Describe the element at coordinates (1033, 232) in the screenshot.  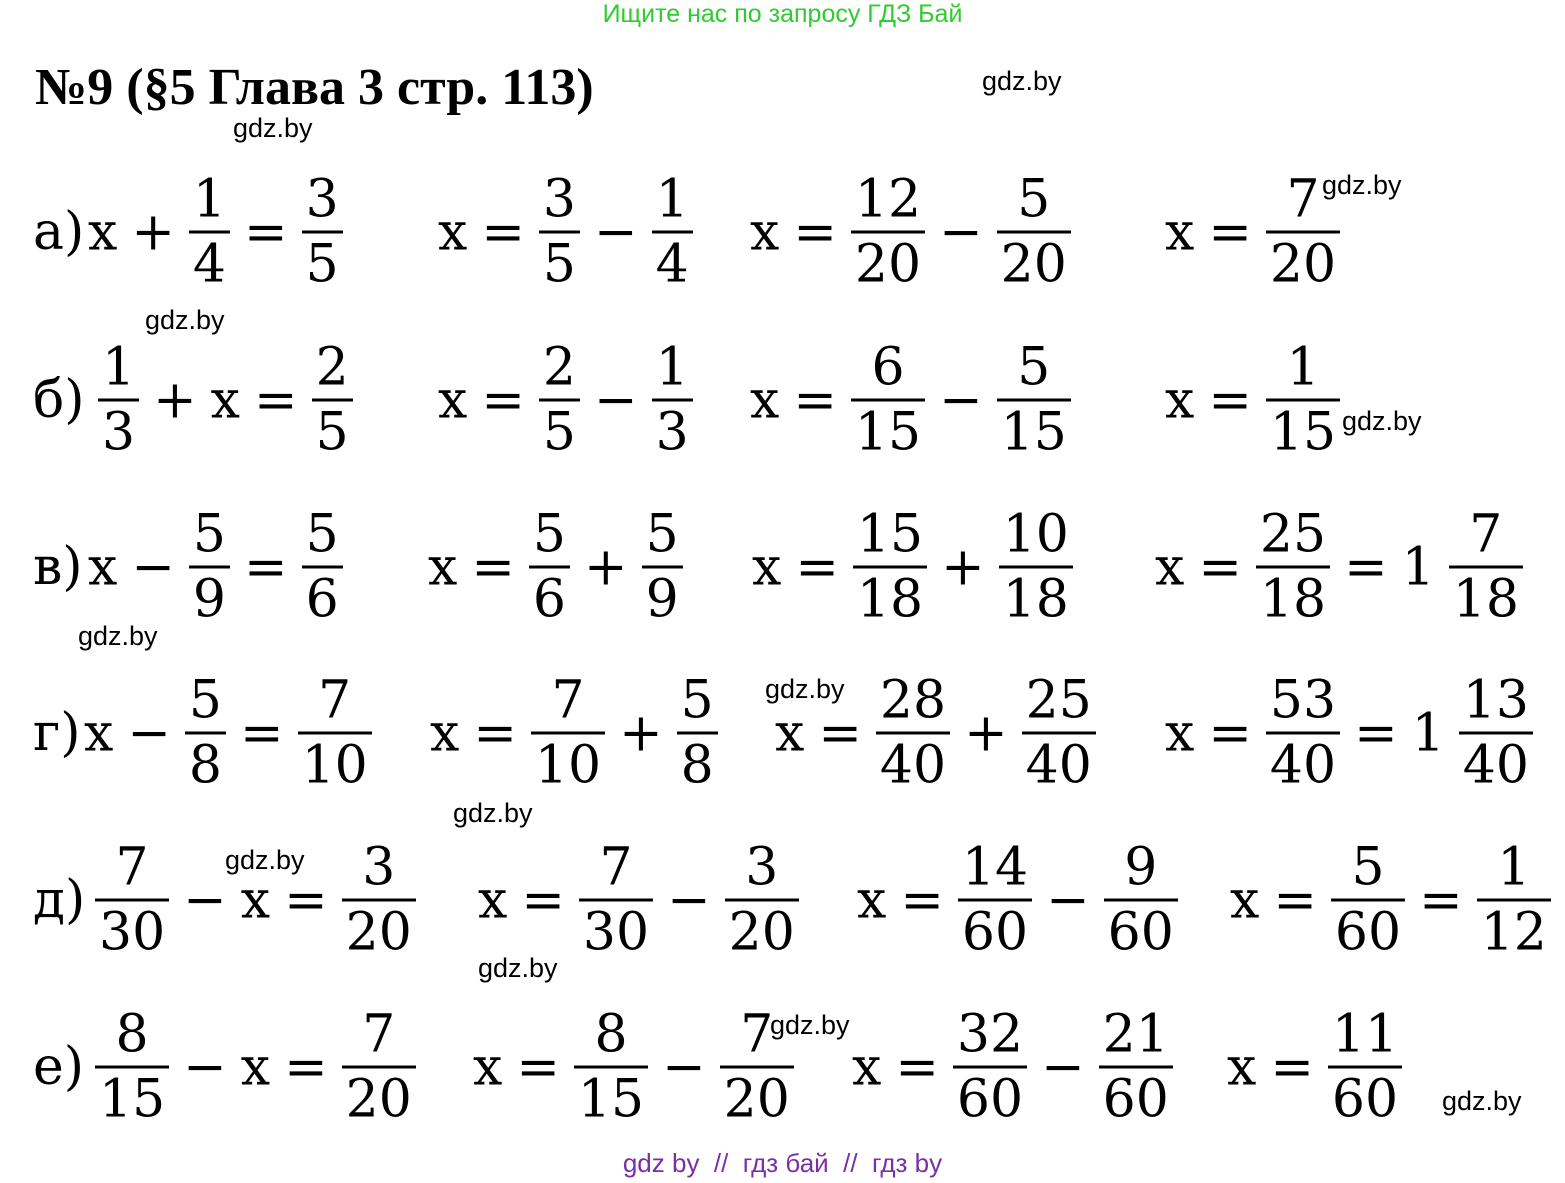
I see `fraction: 5 20` at that location.